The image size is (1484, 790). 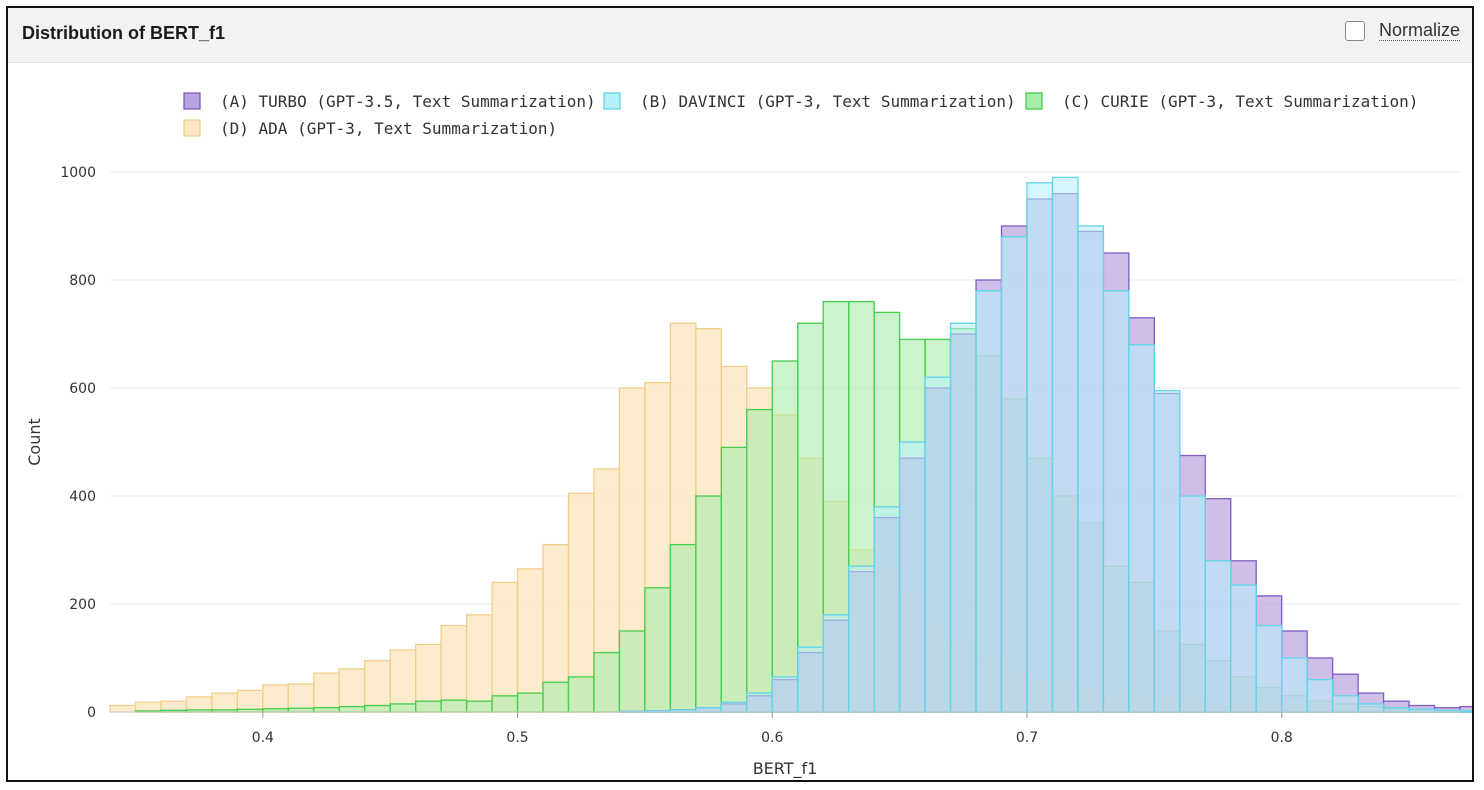 What do you see at coordinates (740, 35) in the screenshot?
I see `panel-header: Distribution of BERT_f1 Normalize` at bounding box center [740, 35].